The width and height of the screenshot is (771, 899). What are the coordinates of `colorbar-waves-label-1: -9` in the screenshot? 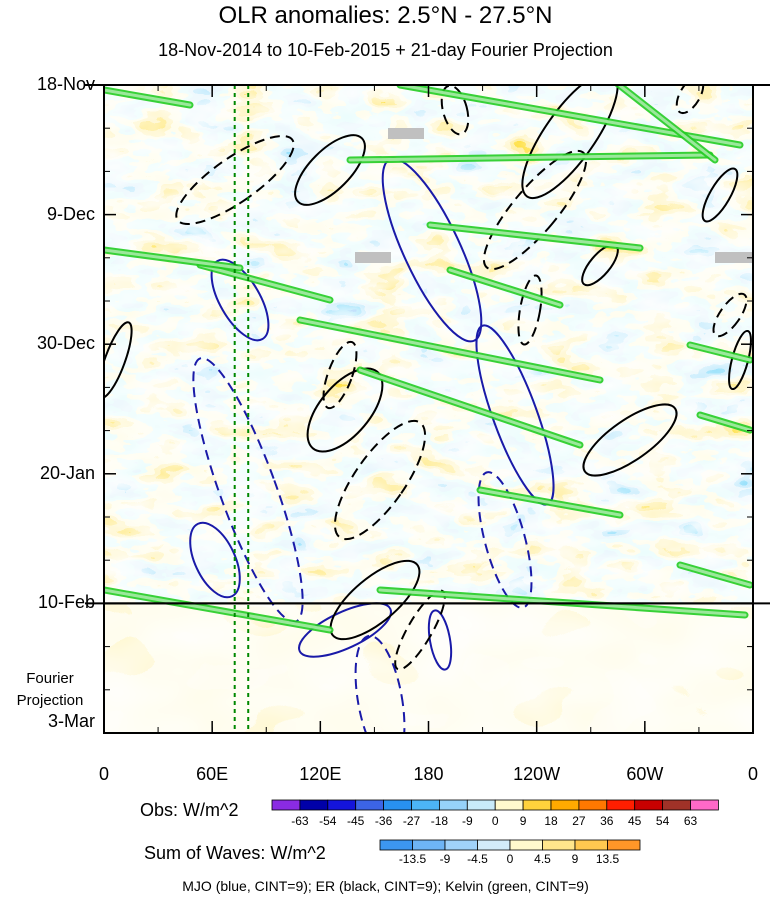 It's located at (445, 859).